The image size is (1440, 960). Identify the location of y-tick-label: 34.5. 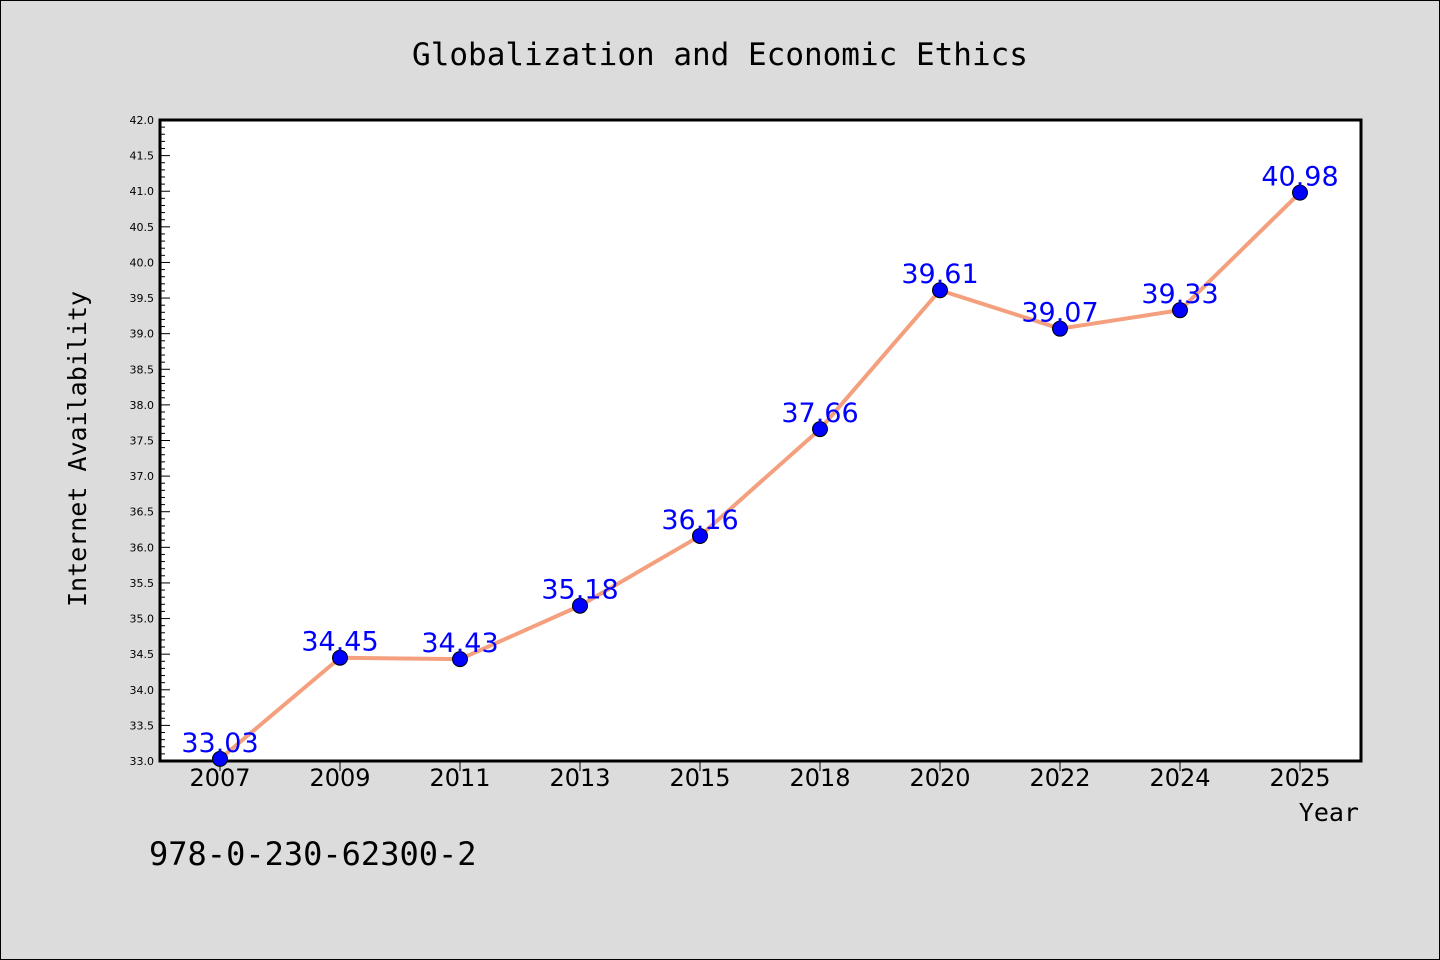
(142, 654).